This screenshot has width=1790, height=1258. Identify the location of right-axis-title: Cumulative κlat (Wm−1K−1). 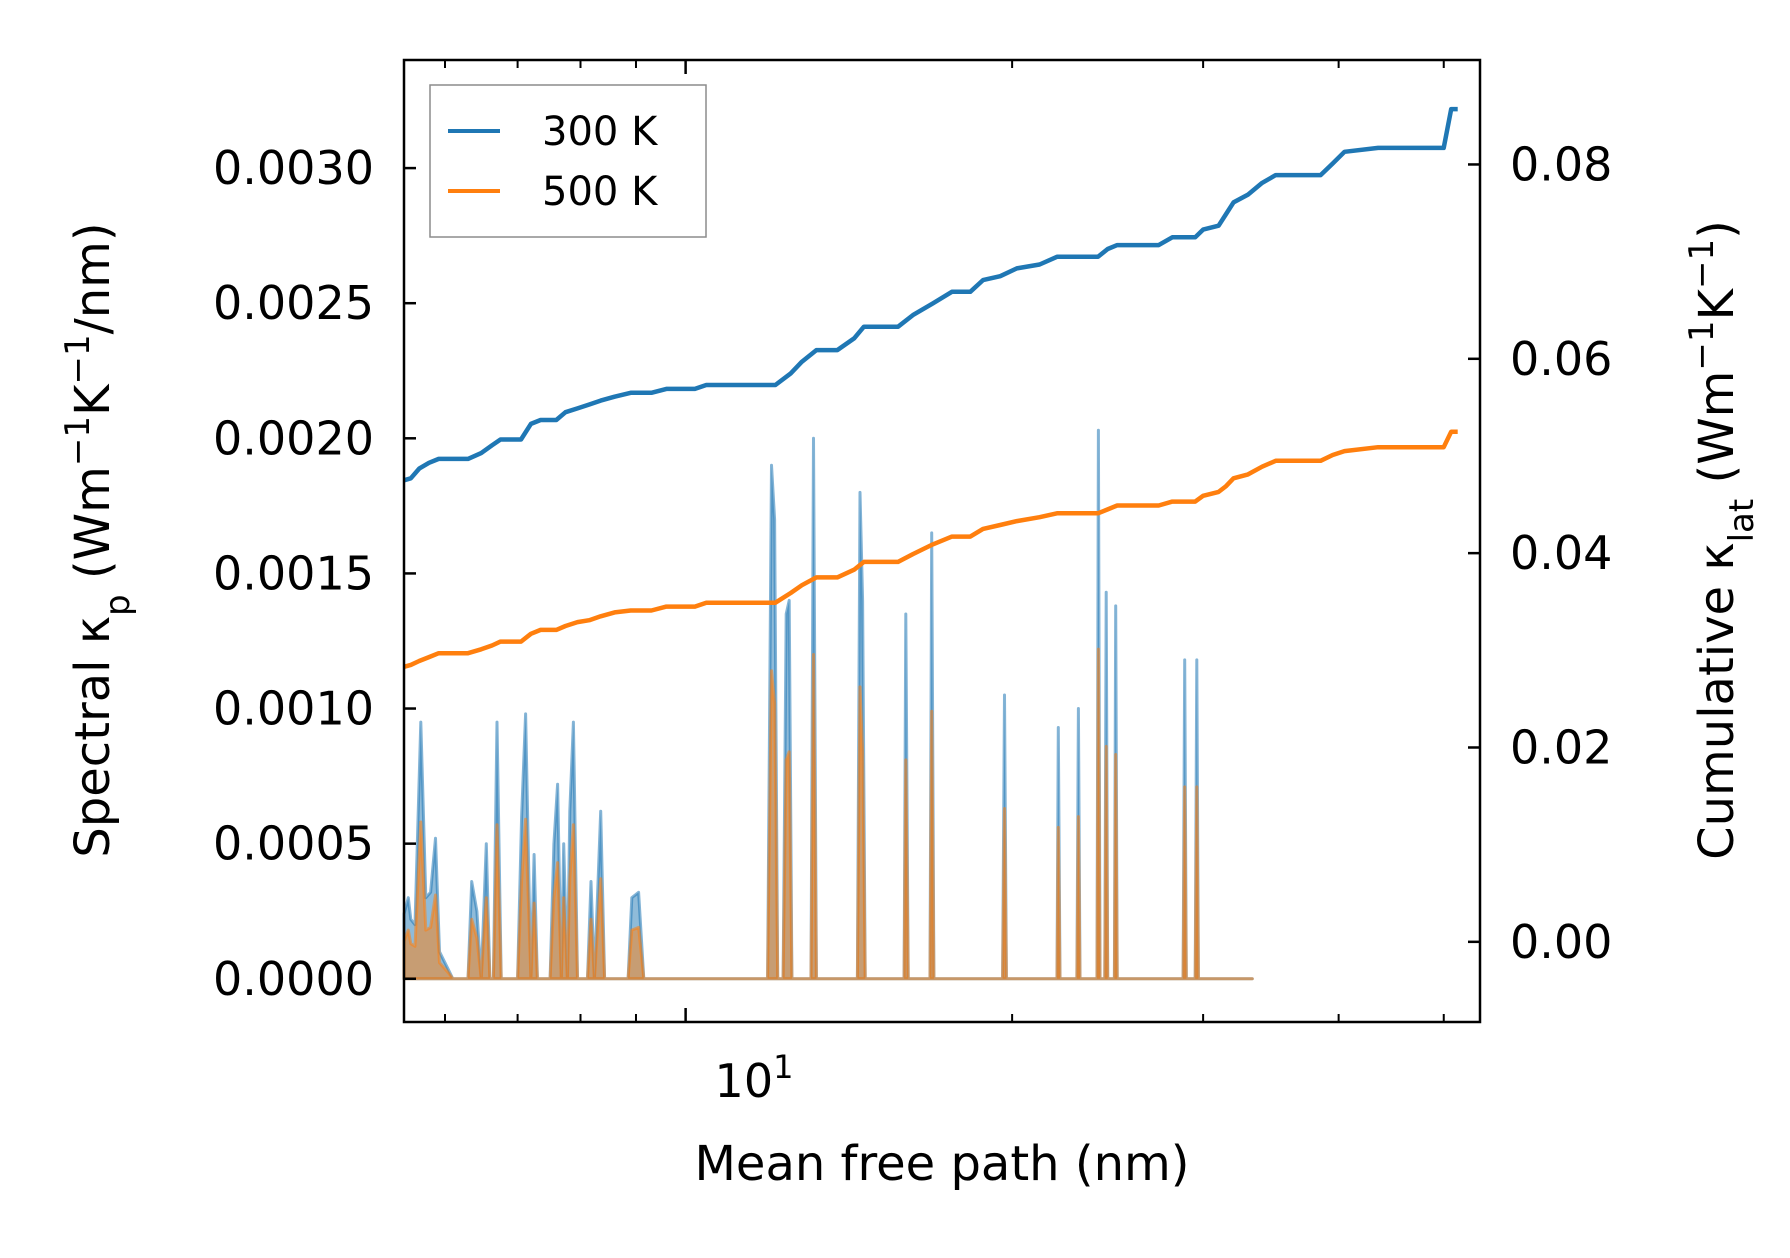
(1722, 540).